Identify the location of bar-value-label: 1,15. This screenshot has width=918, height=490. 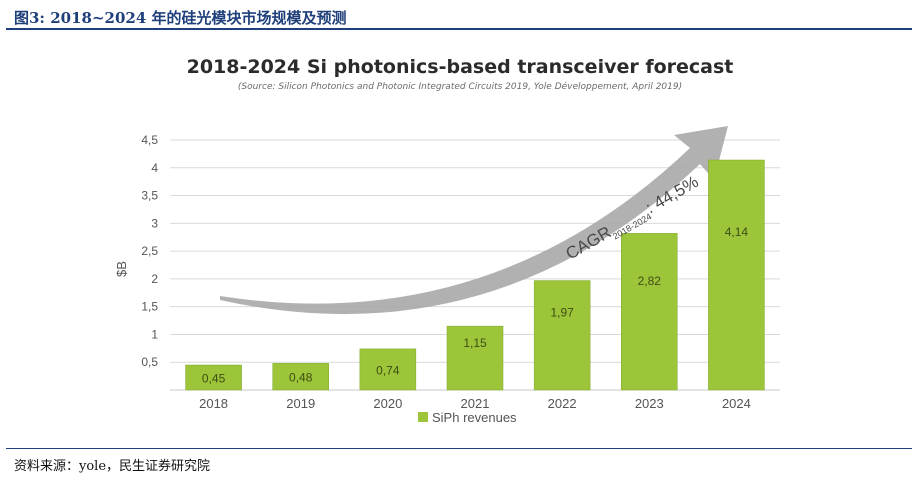
(475, 343).